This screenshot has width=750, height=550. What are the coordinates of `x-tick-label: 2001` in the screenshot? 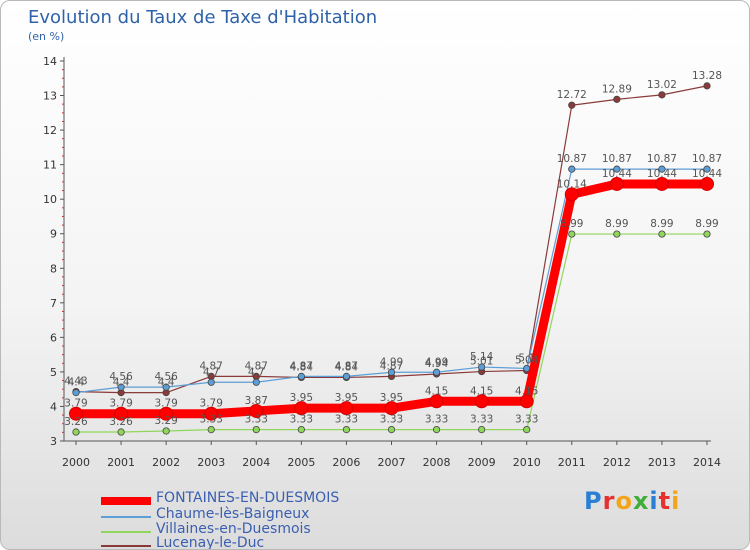 It's located at (121, 462).